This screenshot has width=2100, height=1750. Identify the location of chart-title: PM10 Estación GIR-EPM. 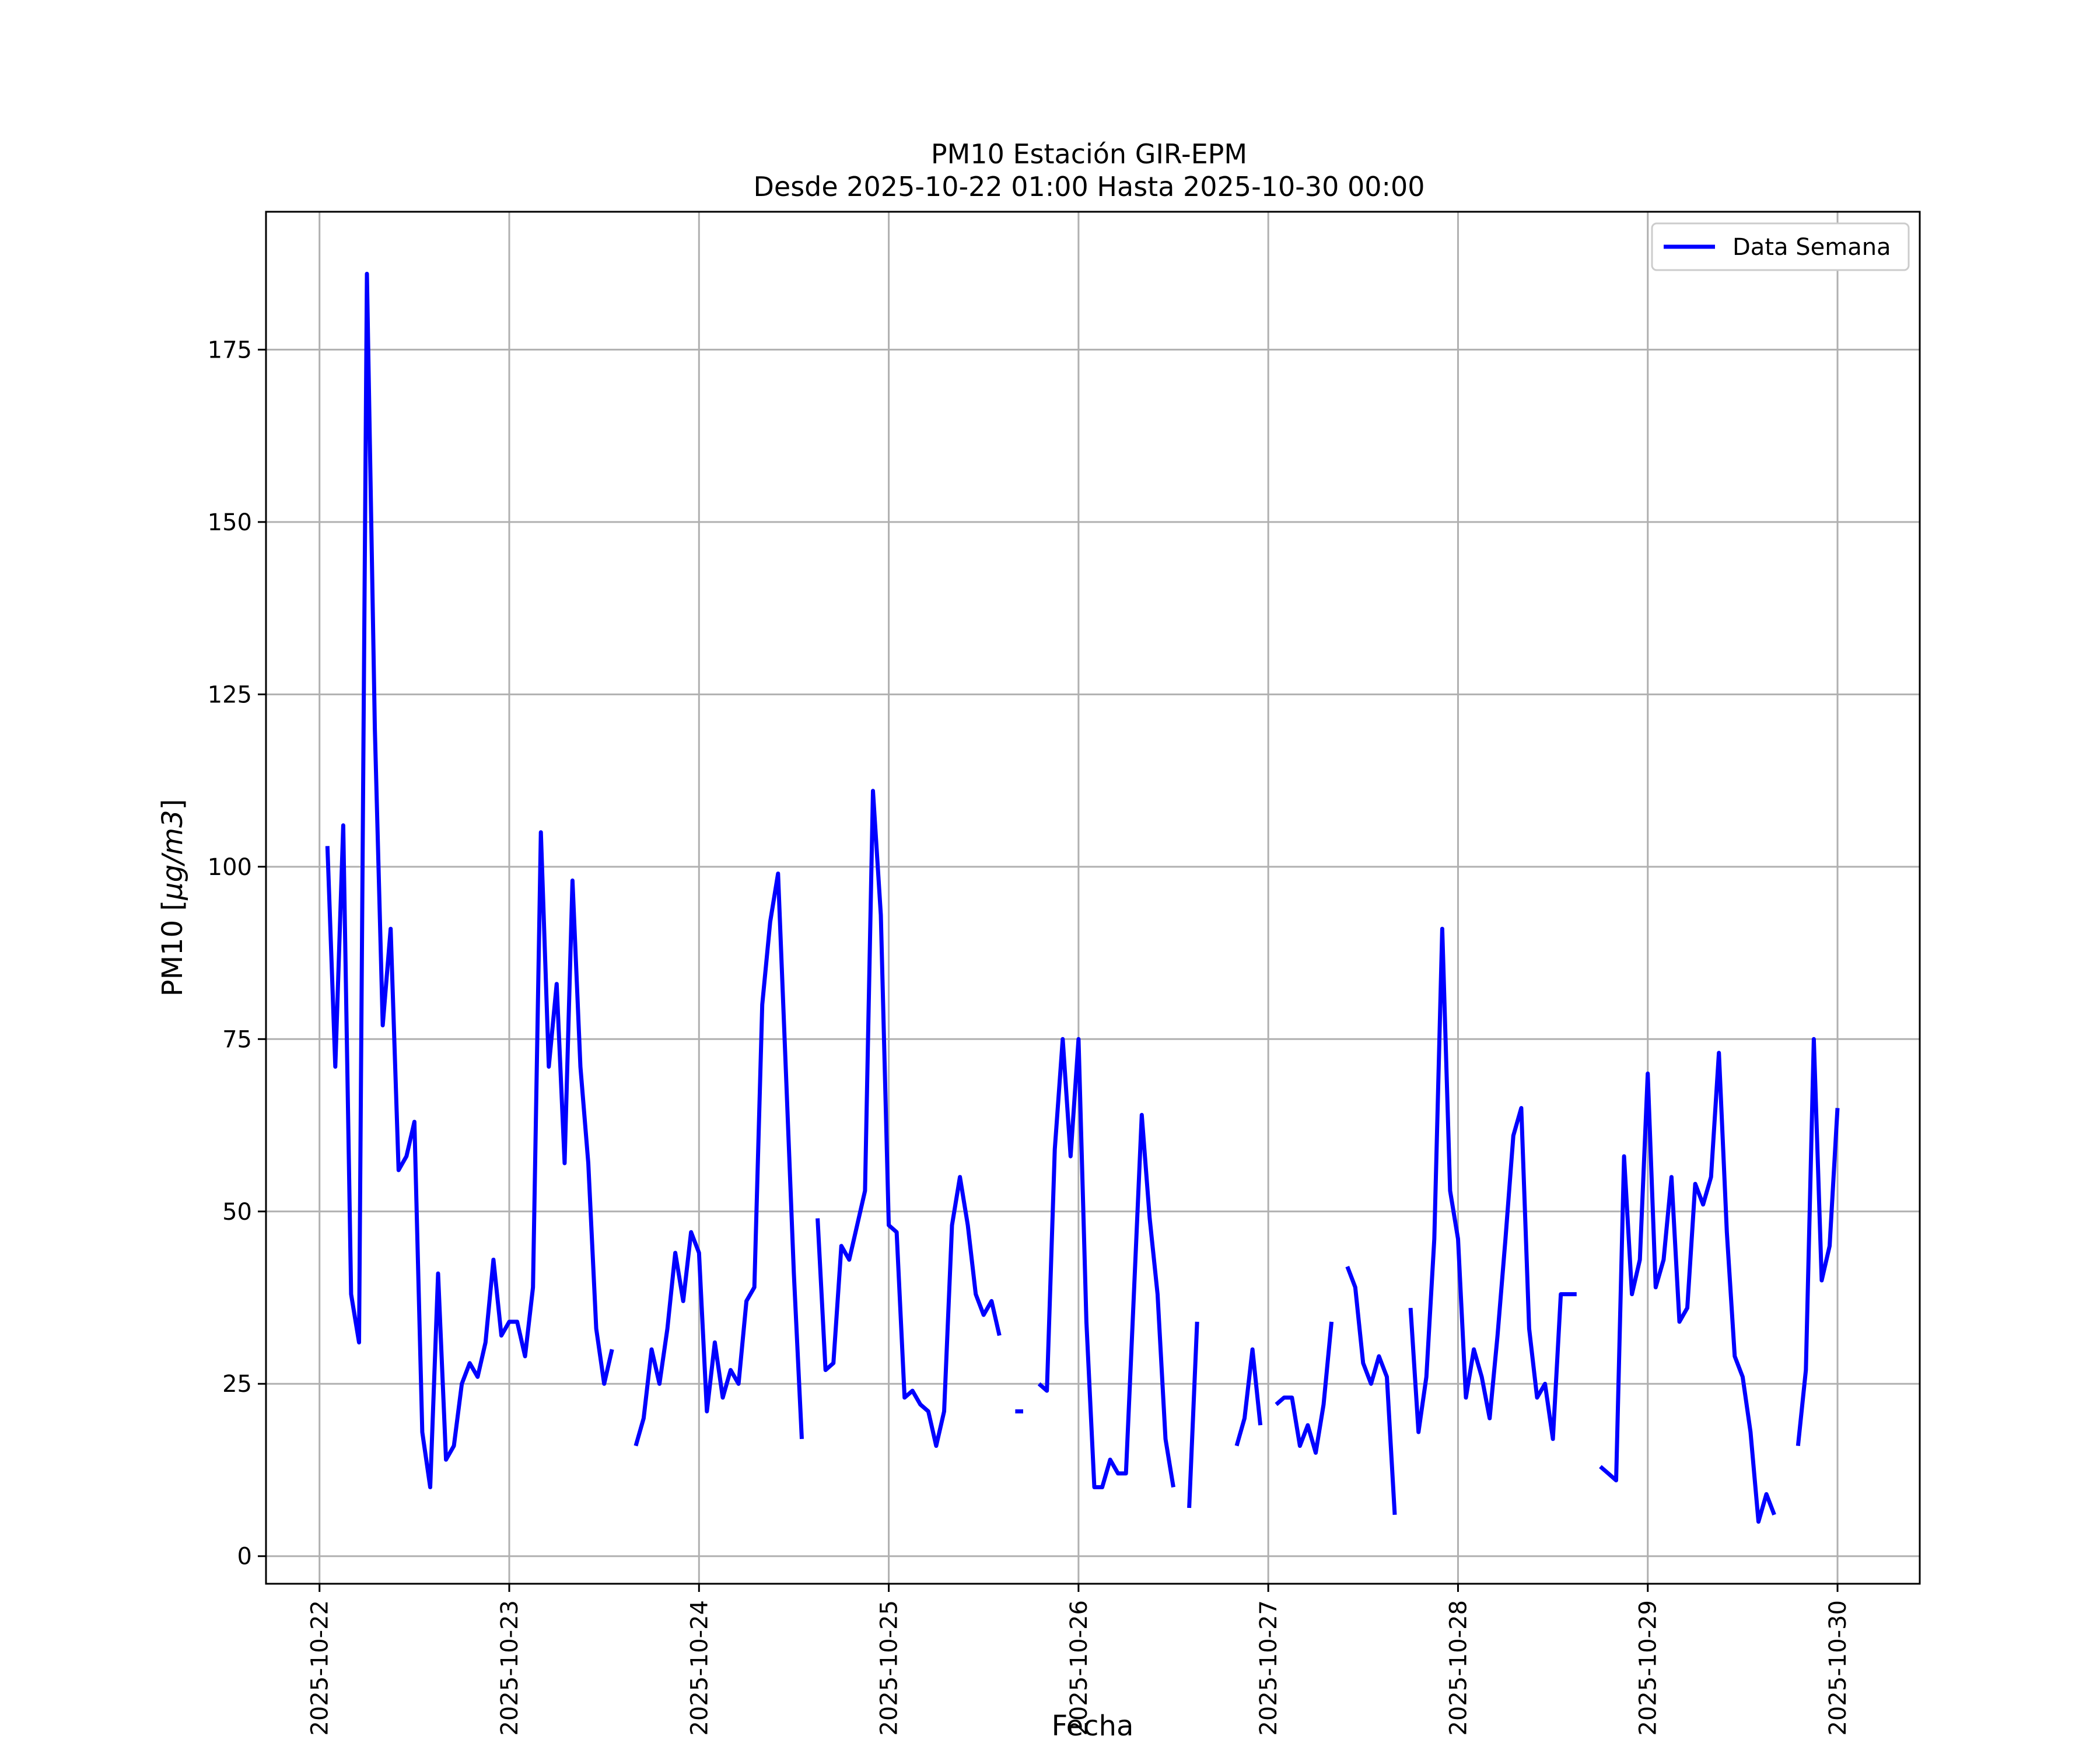
(1089, 154).